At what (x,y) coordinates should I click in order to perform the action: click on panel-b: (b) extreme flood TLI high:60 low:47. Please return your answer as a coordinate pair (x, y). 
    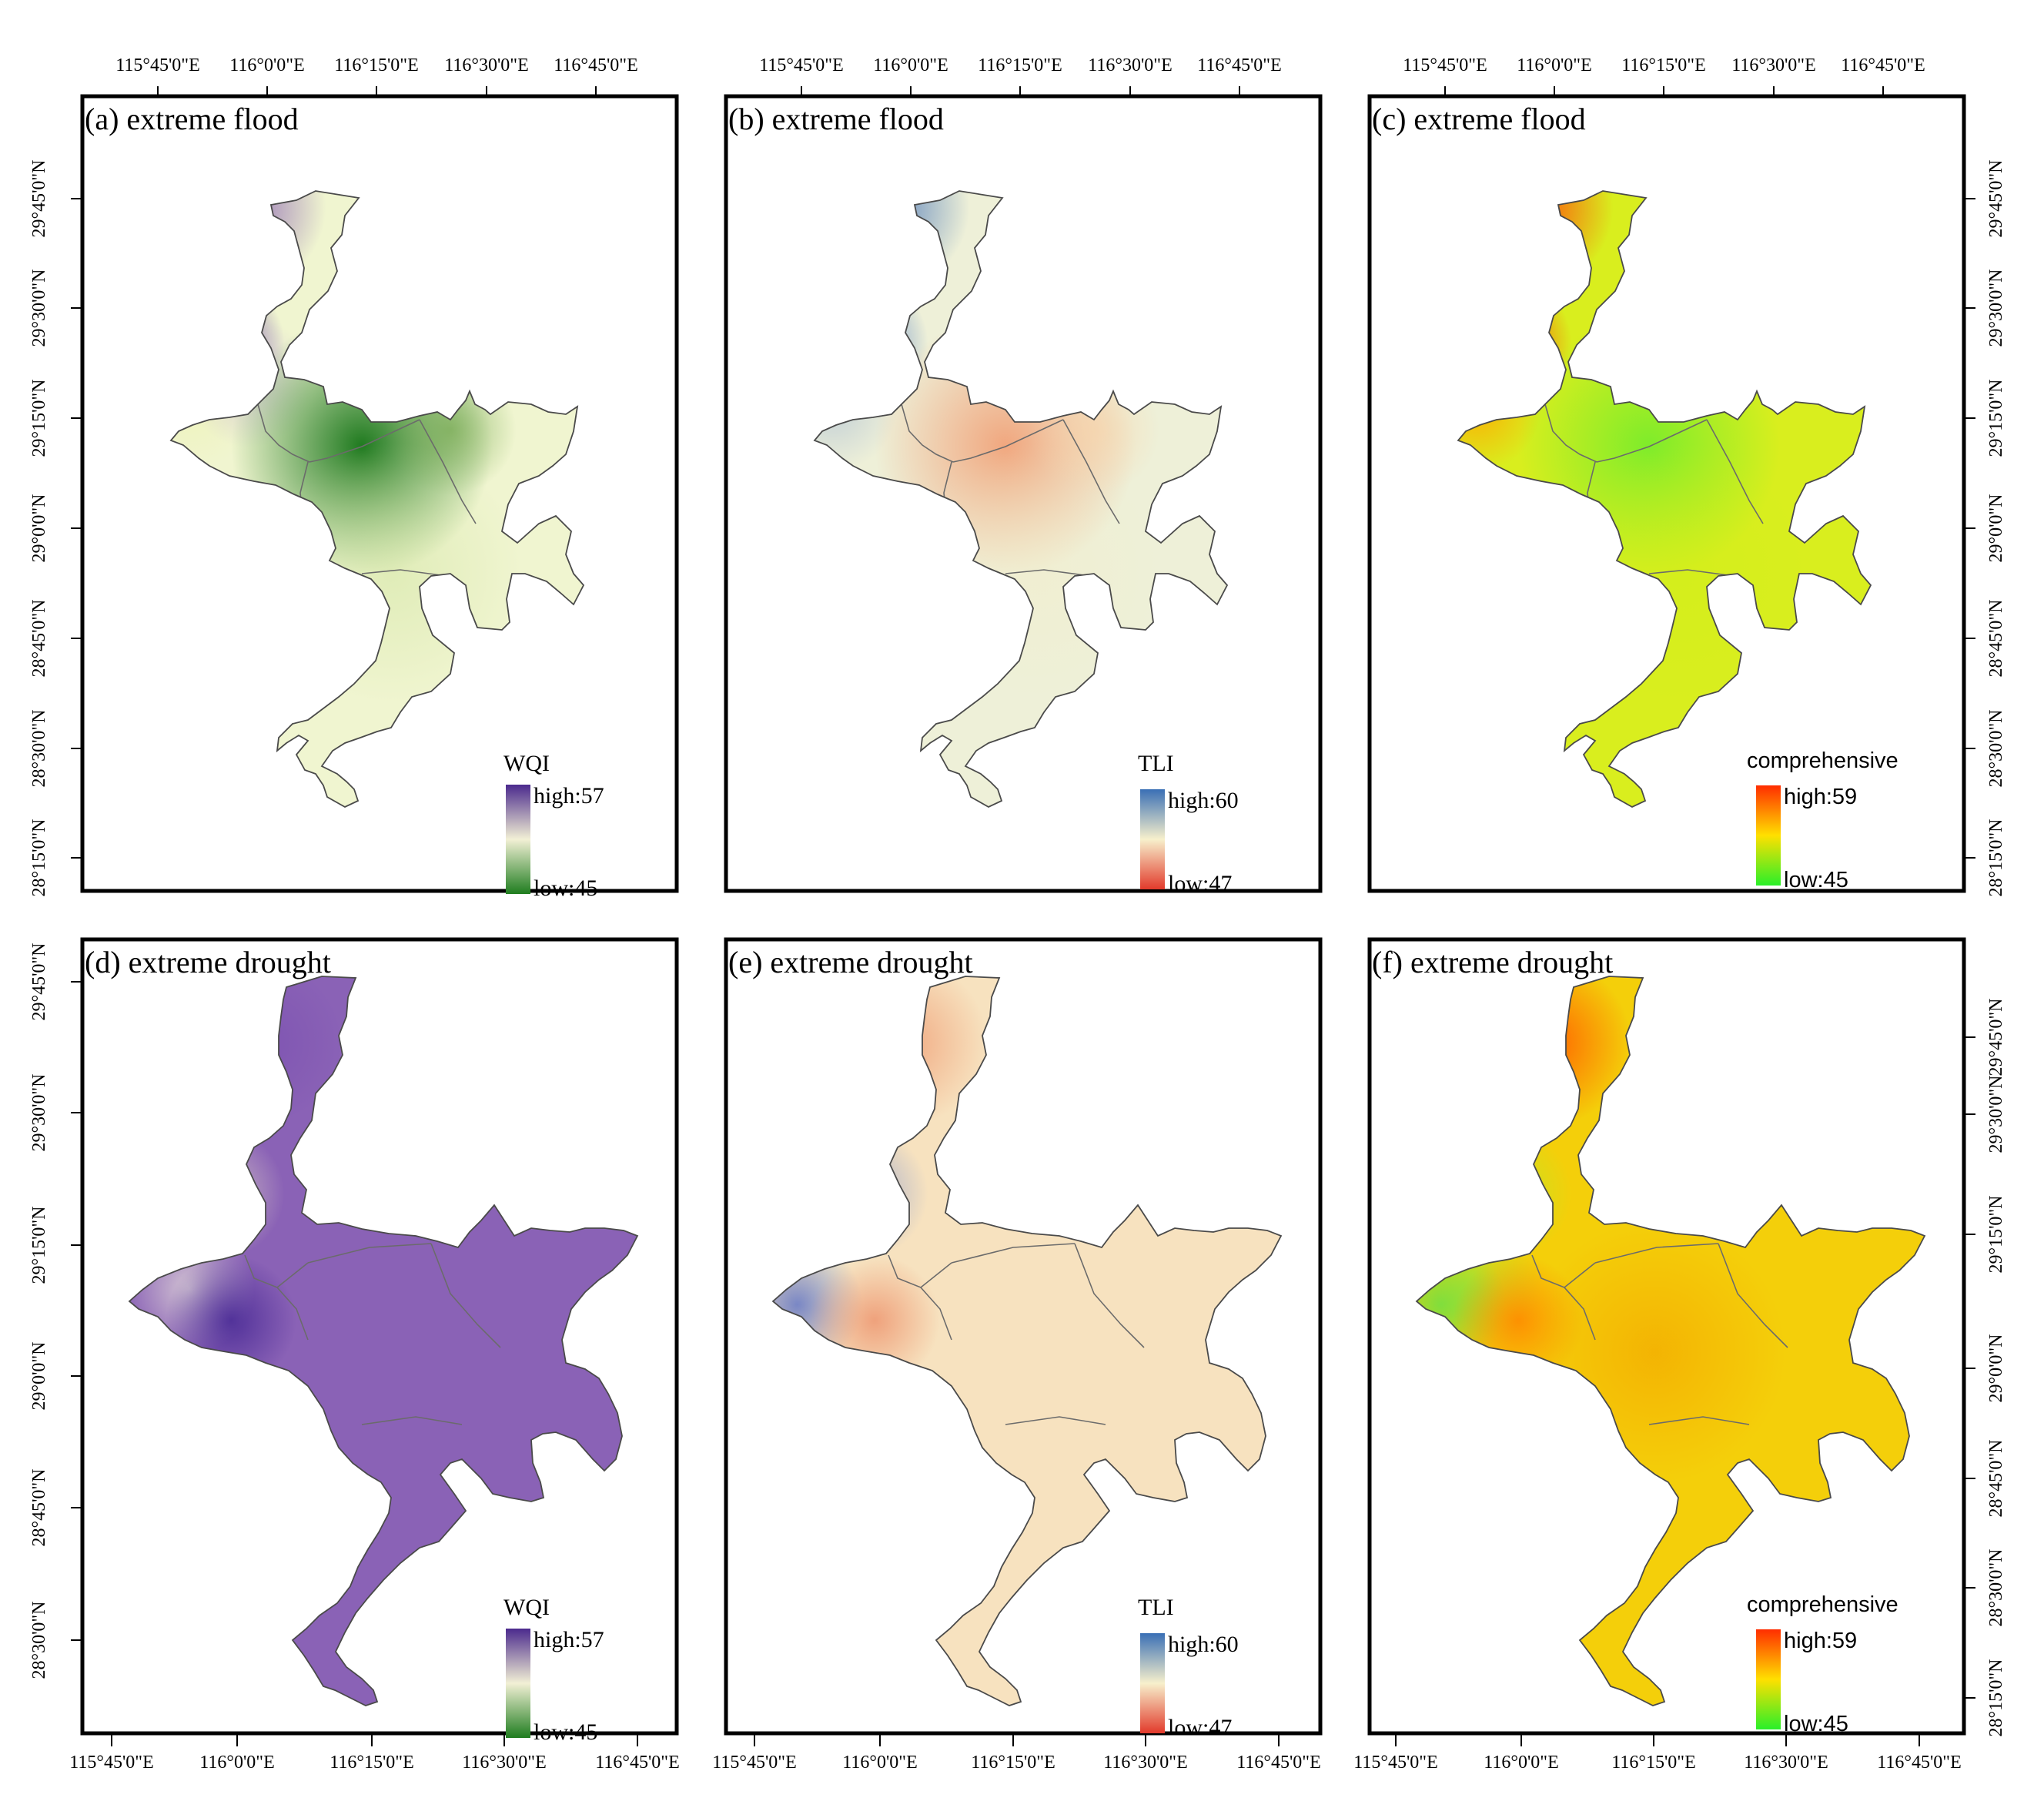
    Looking at the image, I should click on (1023, 495).